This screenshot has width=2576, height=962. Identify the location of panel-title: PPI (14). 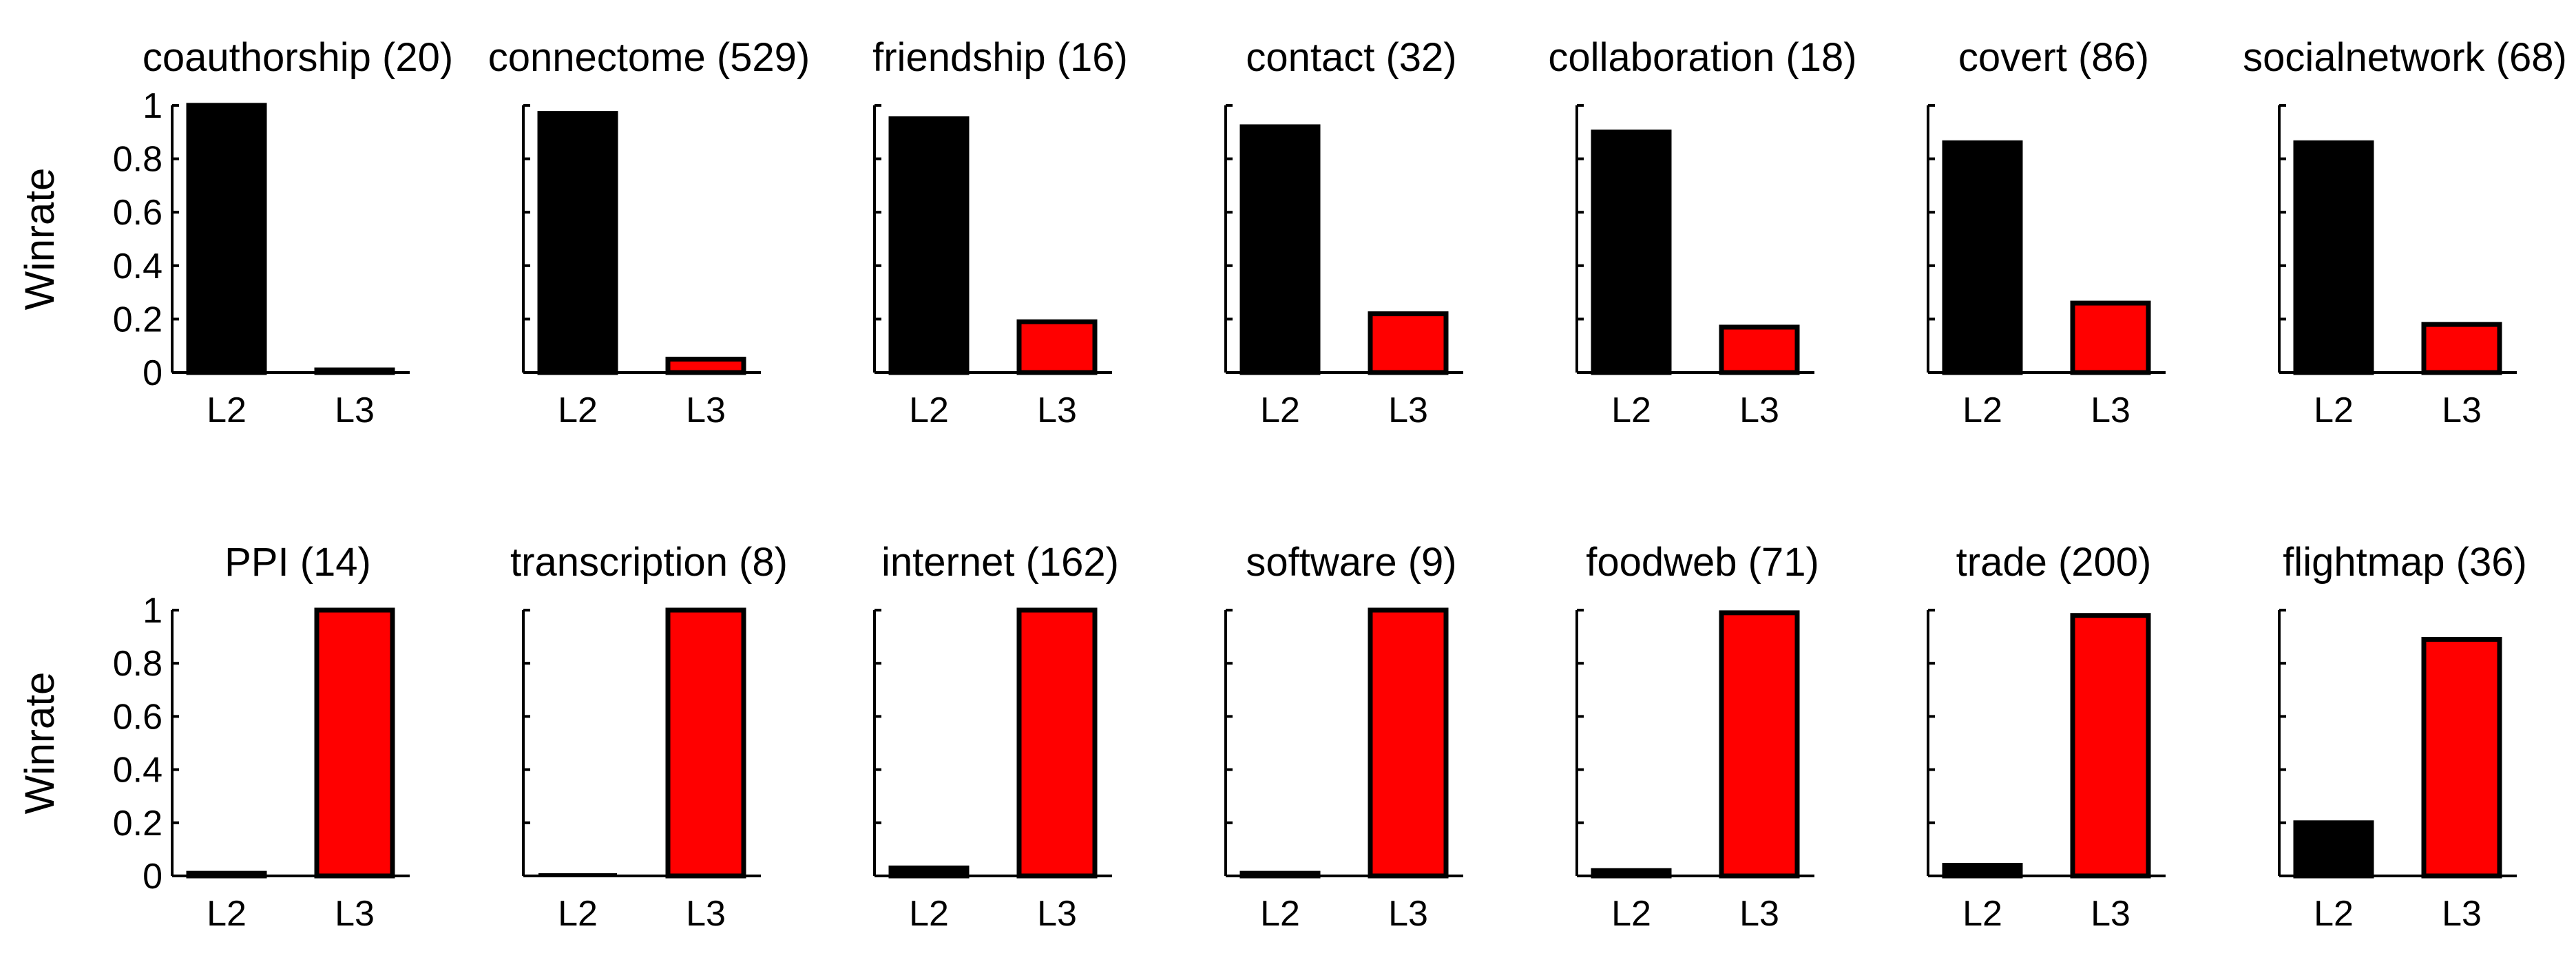
(297, 562).